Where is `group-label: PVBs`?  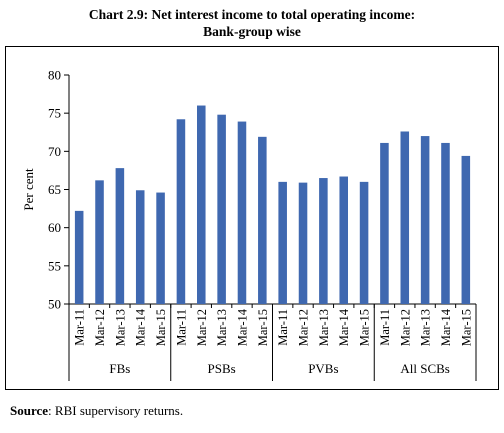
group-label: PVBs is located at coordinates (323, 368).